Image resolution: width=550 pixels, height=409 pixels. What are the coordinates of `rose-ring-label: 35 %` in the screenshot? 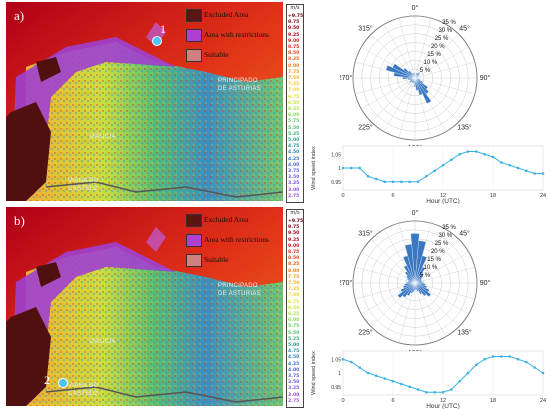 It's located at (449, 23).